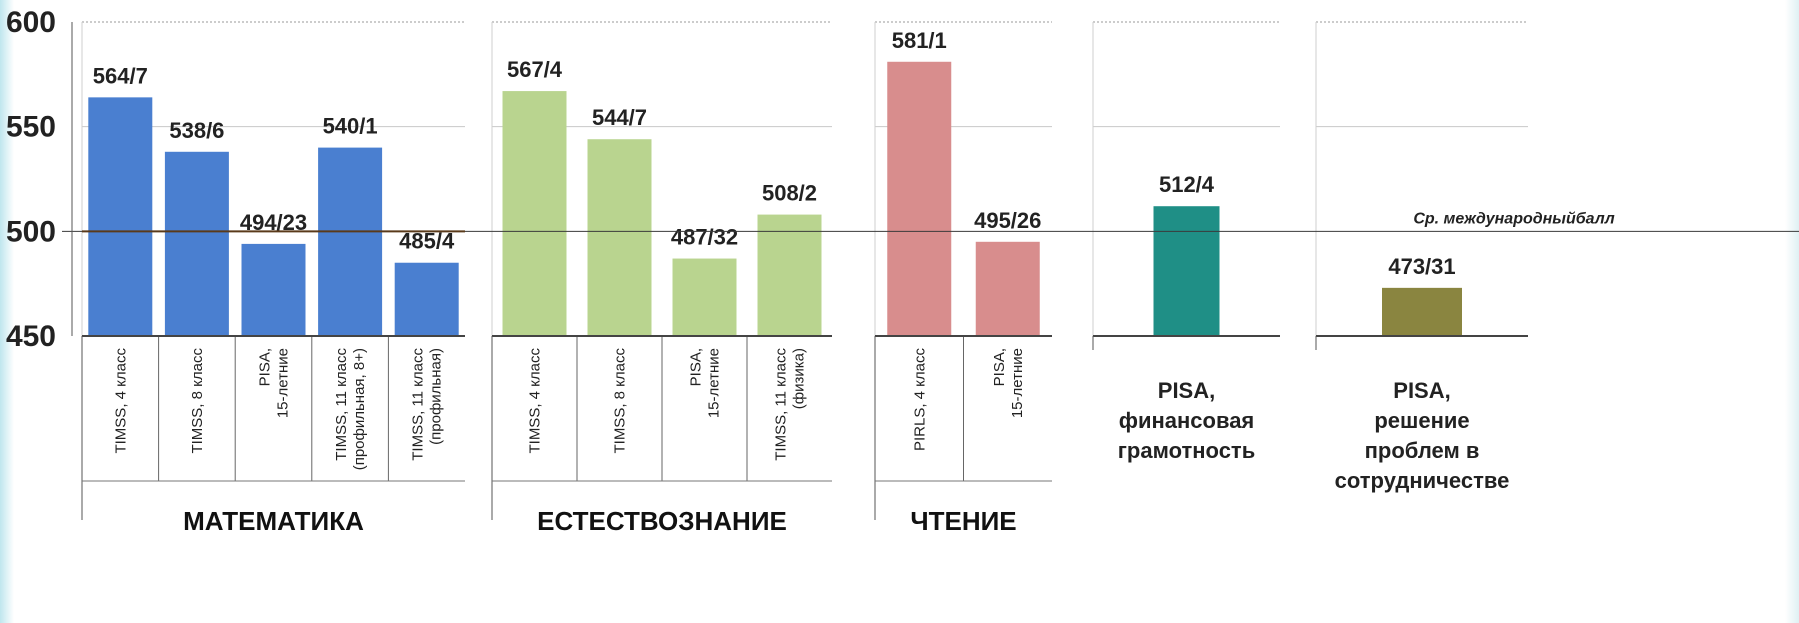  I want to click on data-label: 473/31, so click(1421, 266).